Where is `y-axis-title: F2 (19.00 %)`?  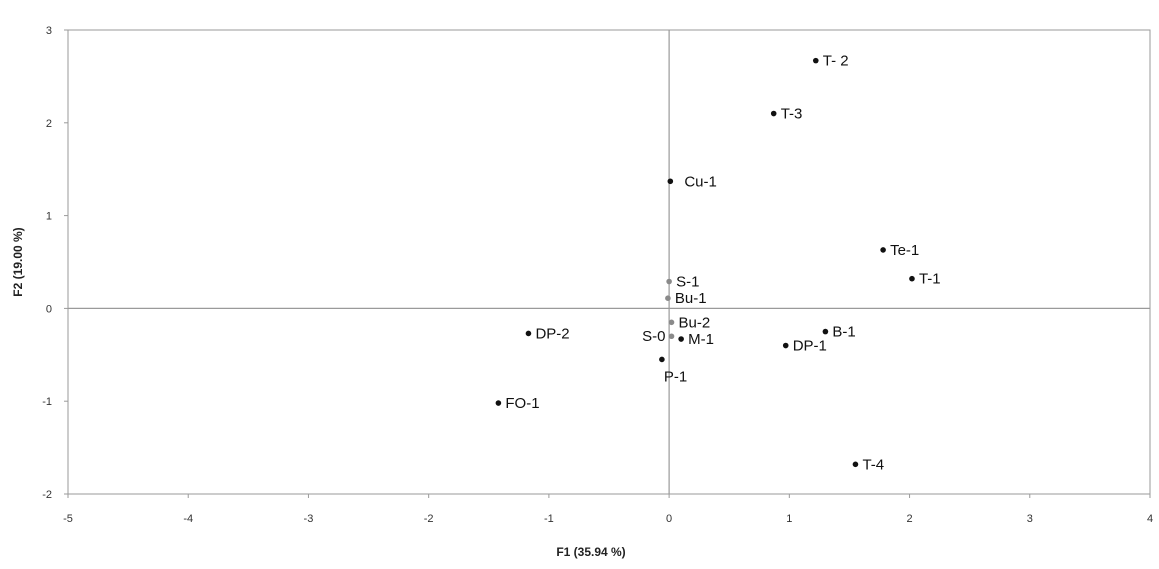 y-axis-title: F2 (19.00 %) is located at coordinates (18, 261).